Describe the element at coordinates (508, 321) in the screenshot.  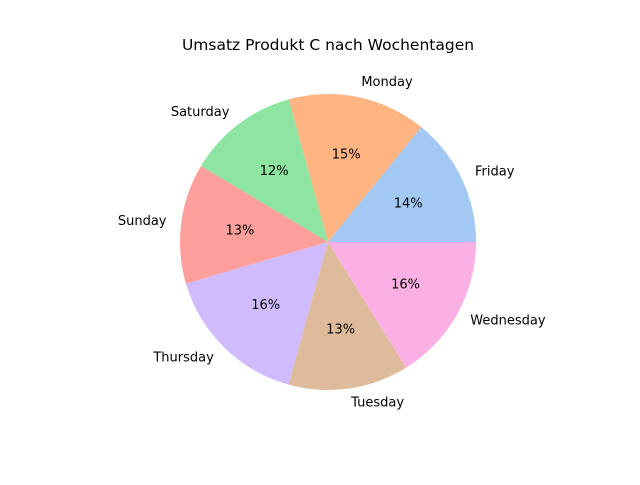
I see `slice-label-wednesday: Wednesday` at that location.